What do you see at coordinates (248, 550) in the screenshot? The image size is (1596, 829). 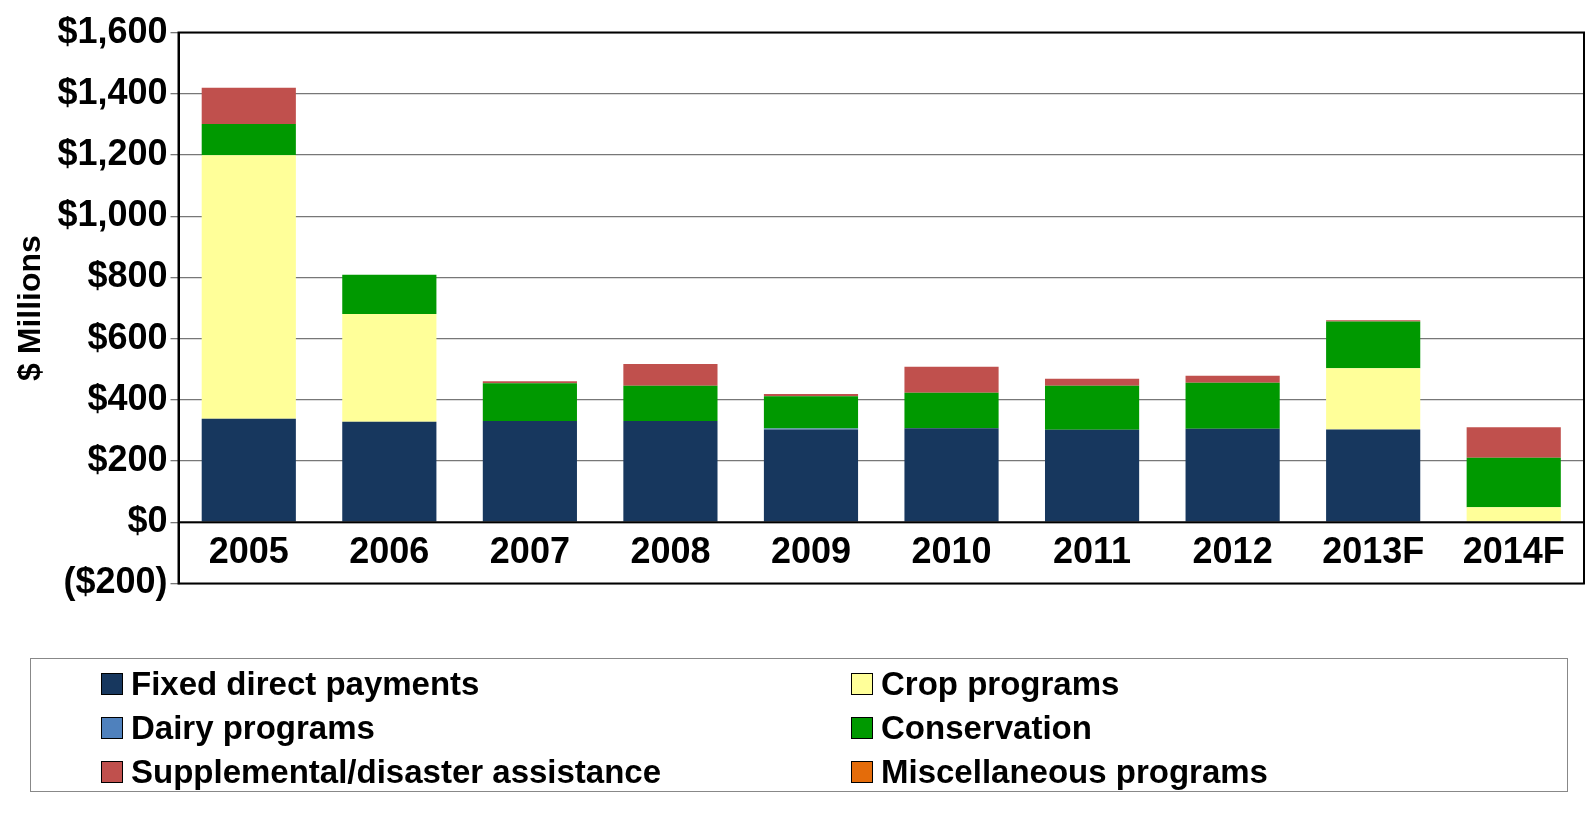 I see `x-tick-label: 2005` at bounding box center [248, 550].